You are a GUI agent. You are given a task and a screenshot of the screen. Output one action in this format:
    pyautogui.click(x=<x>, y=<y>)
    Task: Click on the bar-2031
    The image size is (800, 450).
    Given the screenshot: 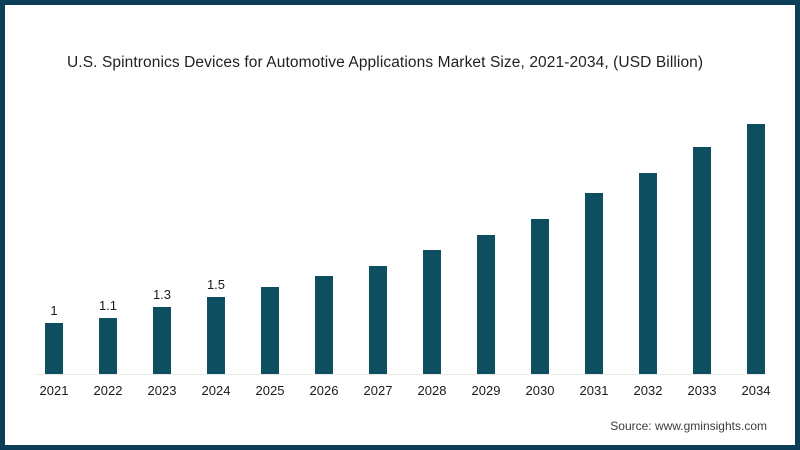 What is the action you would take?
    pyautogui.click(x=594, y=284)
    